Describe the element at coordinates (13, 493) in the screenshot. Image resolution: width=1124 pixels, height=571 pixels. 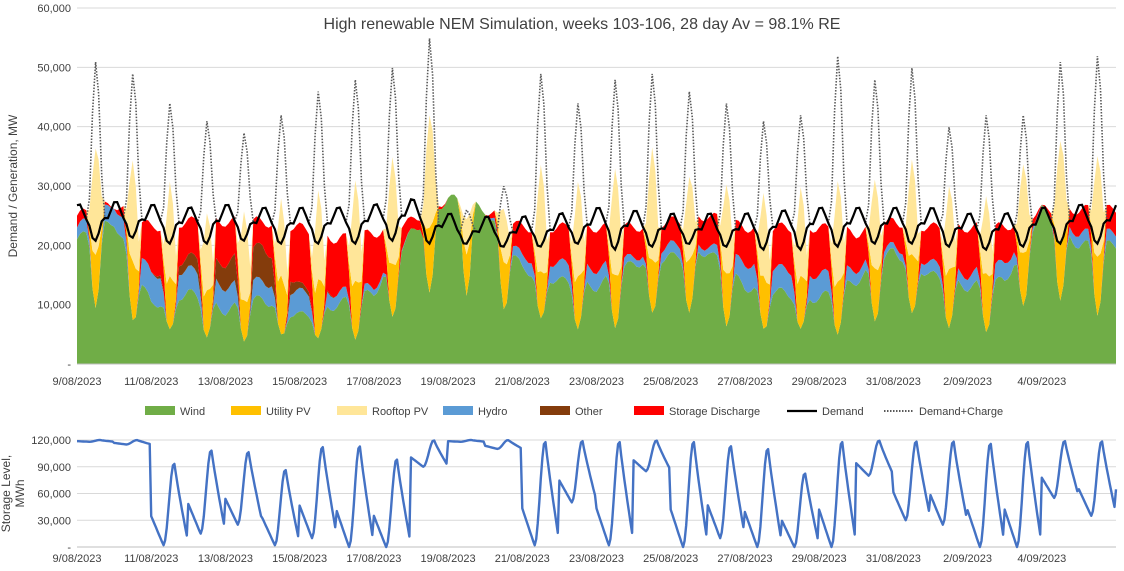
I see `y-axis-title: Storage Level,MWh` at that location.